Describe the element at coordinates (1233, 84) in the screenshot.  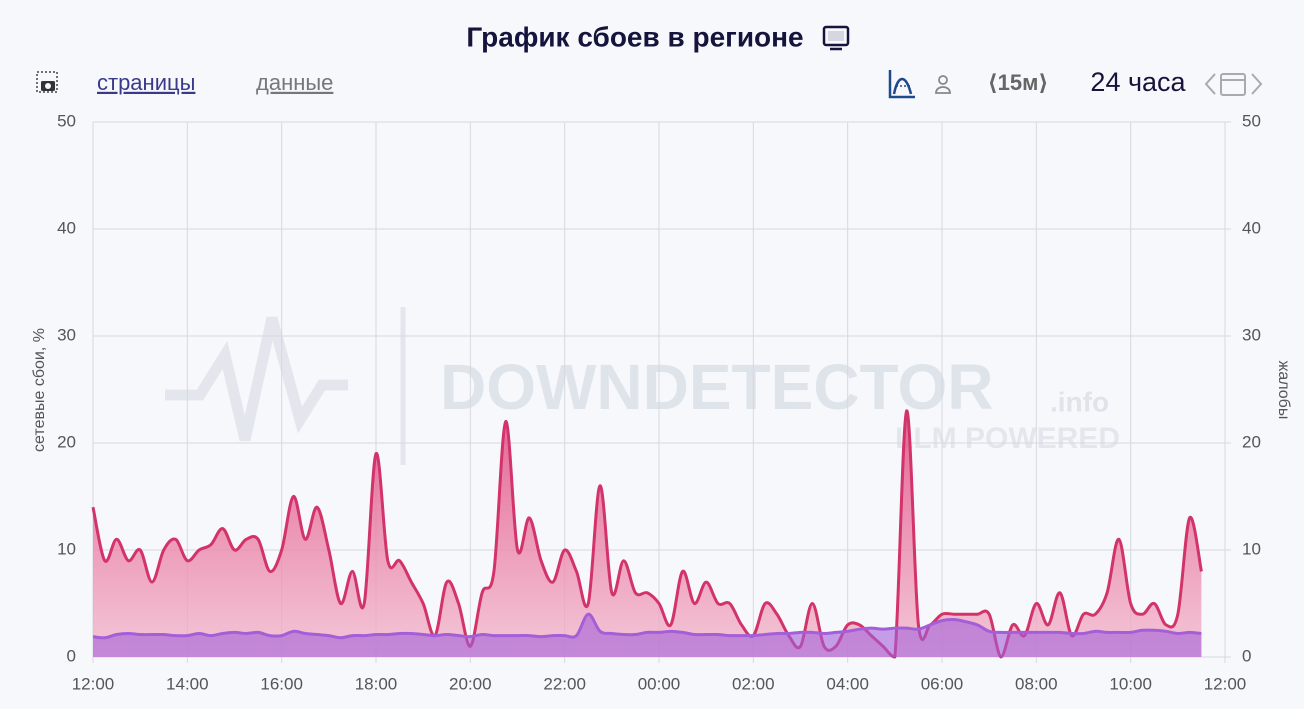
I see `calendar-nav` at that location.